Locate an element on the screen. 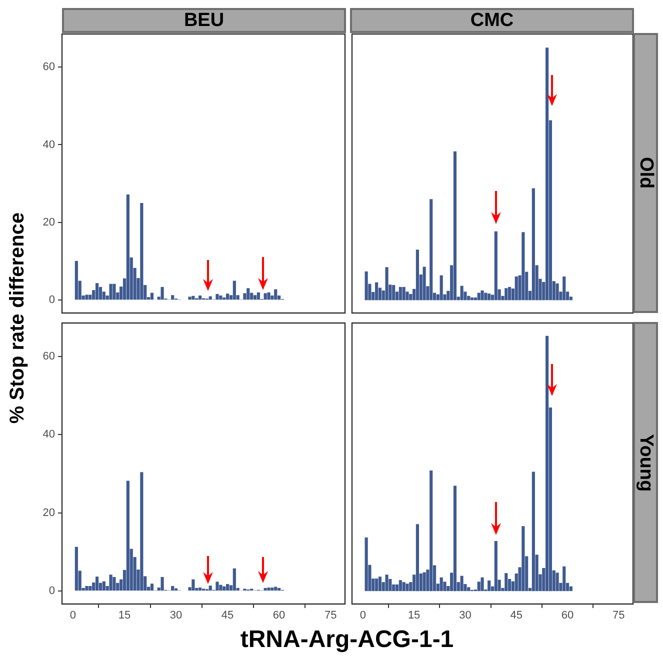 This screenshot has width=663, height=657. x-tick-label: 30 is located at coordinates (465, 616).